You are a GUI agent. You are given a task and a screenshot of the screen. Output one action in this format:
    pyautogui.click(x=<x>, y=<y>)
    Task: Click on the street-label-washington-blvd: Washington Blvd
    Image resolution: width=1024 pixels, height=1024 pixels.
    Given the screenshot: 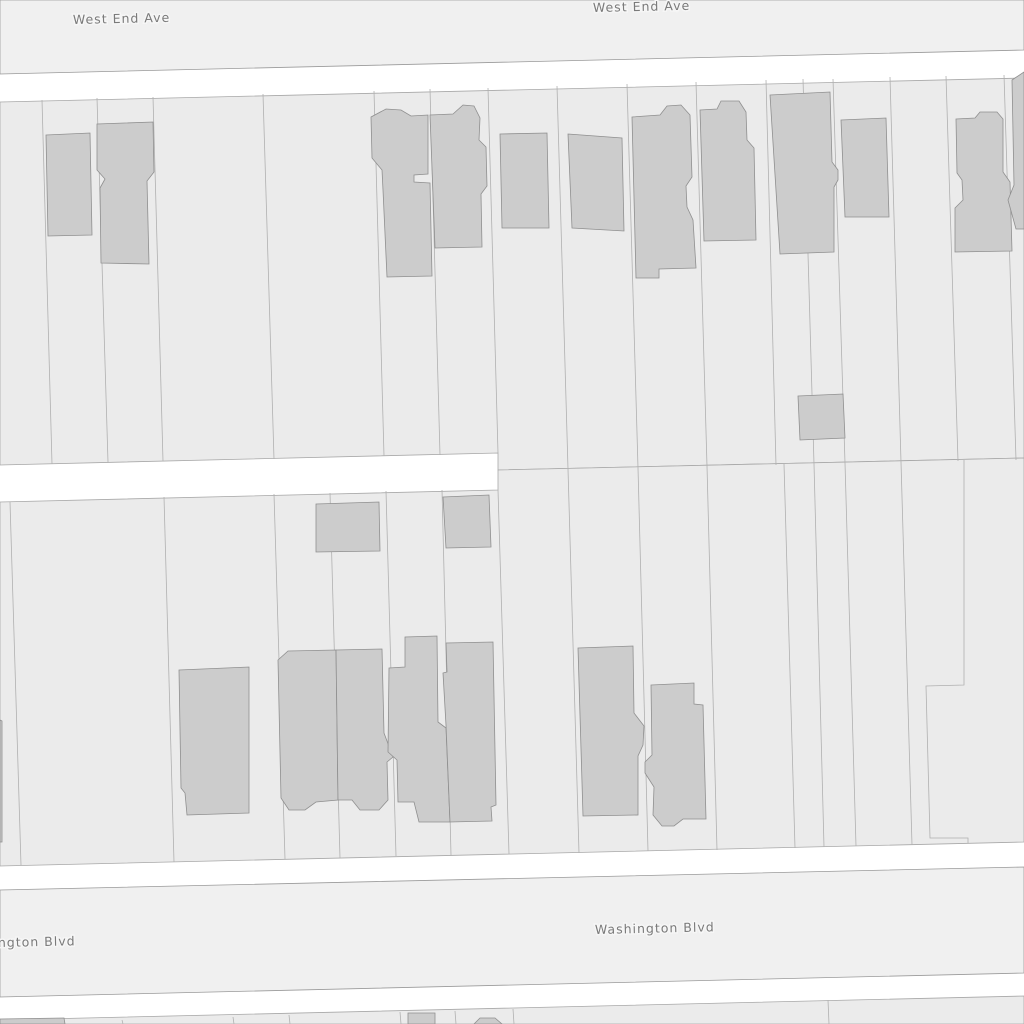 What is the action you would take?
    pyautogui.click(x=655, y=928)
    